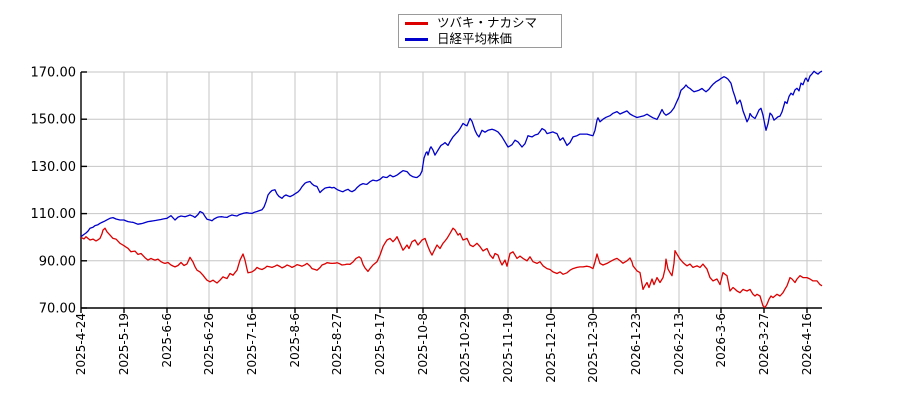  What do you see at coordinates (81, 344) in the screenshot?
I see `x-tick-label: 2025-4-24` at bounding box center [81, 344].